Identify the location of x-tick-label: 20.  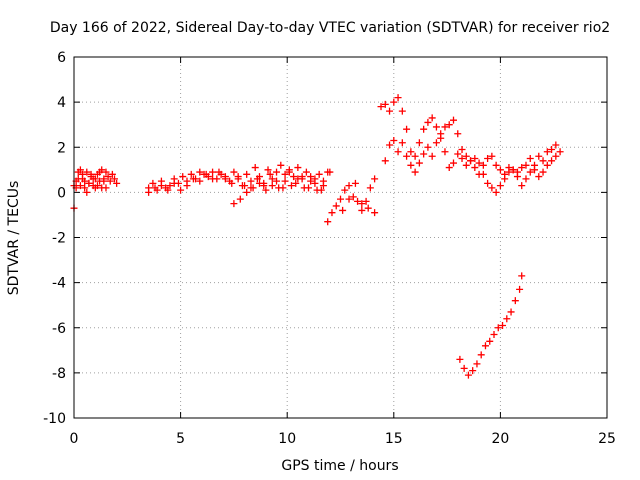
(500, 439).